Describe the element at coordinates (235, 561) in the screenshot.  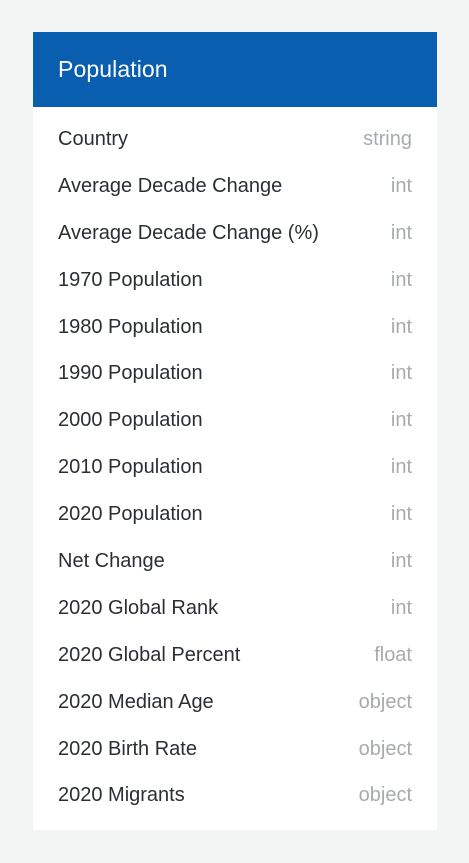
I see `field-row-net-change: Net Change int` at that location.